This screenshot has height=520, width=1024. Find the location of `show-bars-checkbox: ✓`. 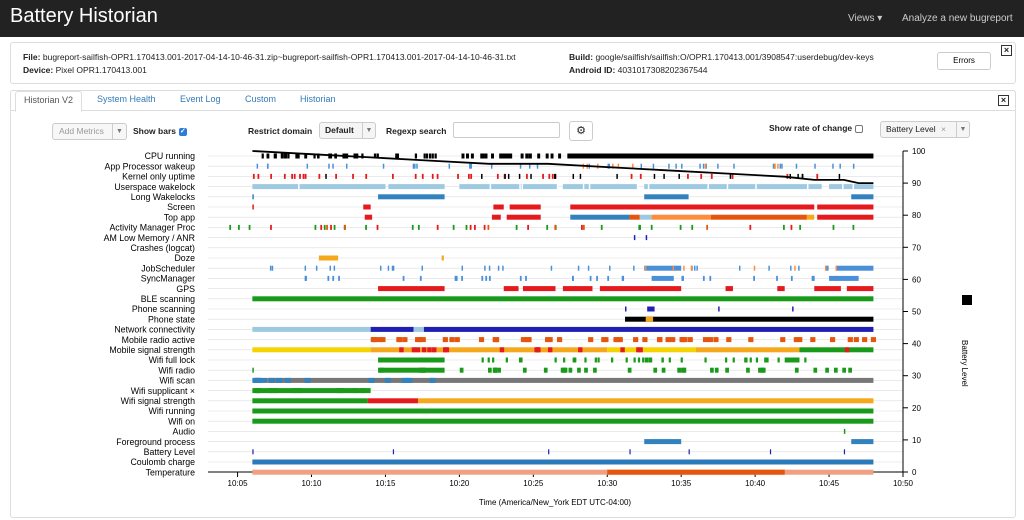

show-bars-checkbox: ✓ is located at coordinates (182, 131).